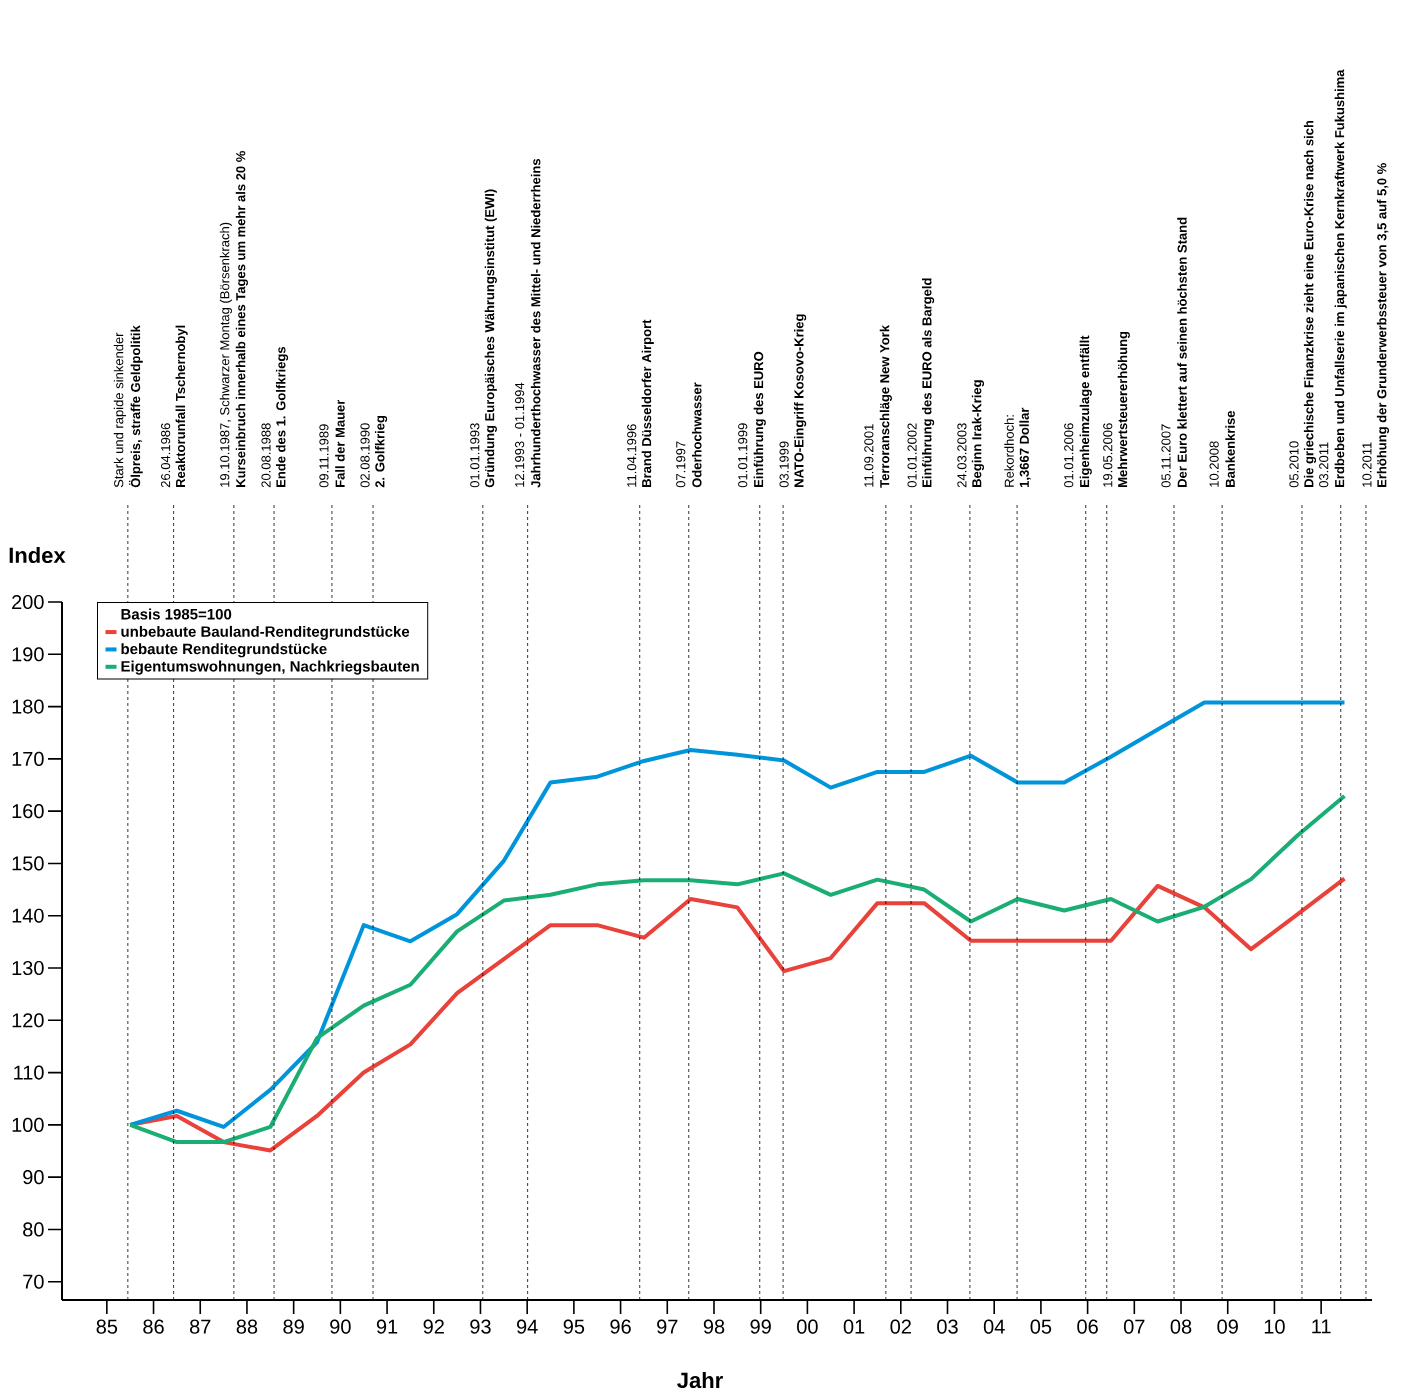 This screenshot has width=1402, height=1392. I want to click on ref-line-label: Mehrwertsteuererhöhung, so click(1123, 409).